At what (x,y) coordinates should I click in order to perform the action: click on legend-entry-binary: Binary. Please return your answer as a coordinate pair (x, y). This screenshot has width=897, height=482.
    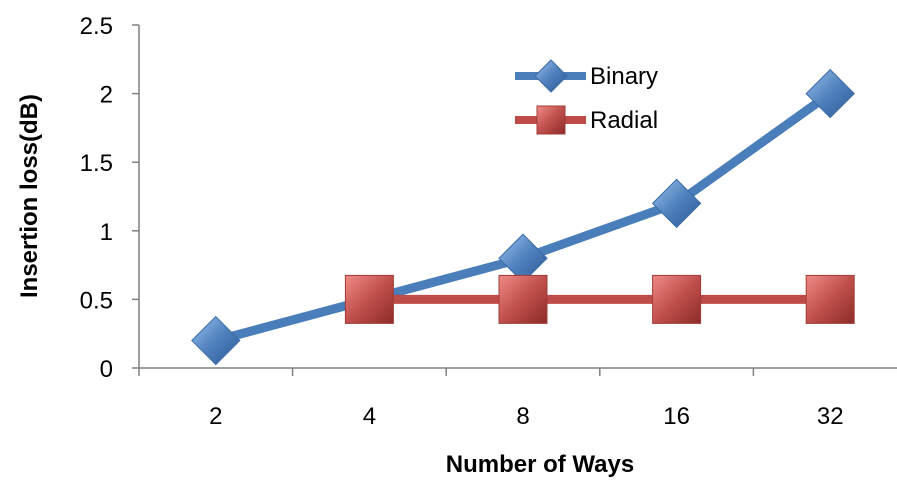
    Looking at the image, I should click on (586, 76).